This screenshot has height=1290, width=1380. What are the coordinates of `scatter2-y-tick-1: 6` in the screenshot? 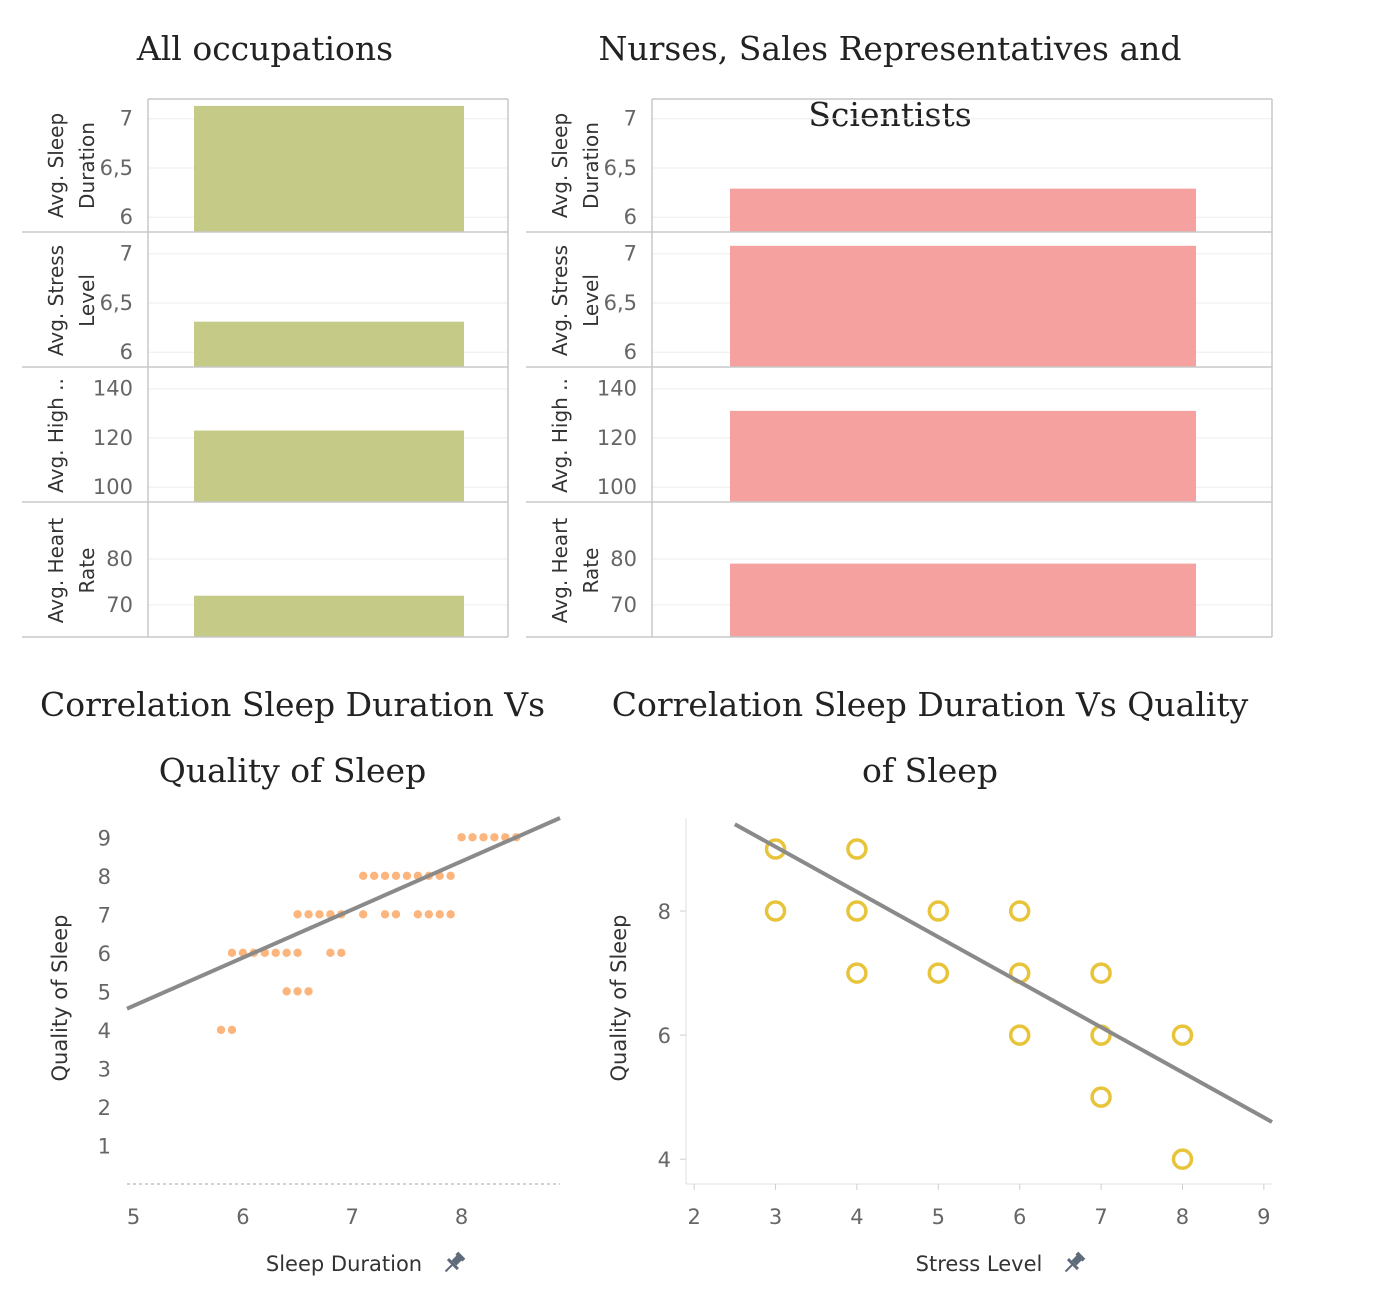 It's located at (664, 1036).